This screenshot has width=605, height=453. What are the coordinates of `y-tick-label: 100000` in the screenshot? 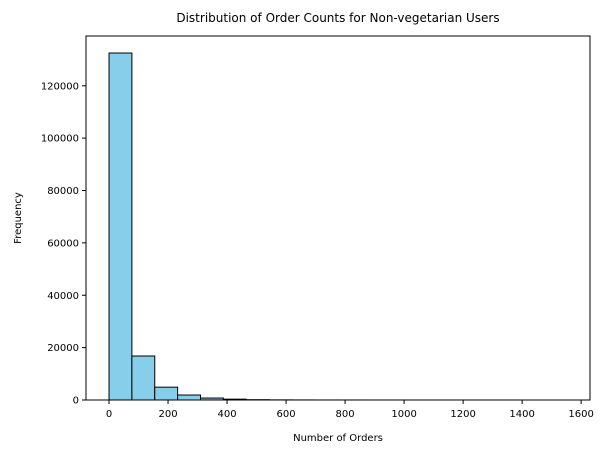 It's located at (60, 139).